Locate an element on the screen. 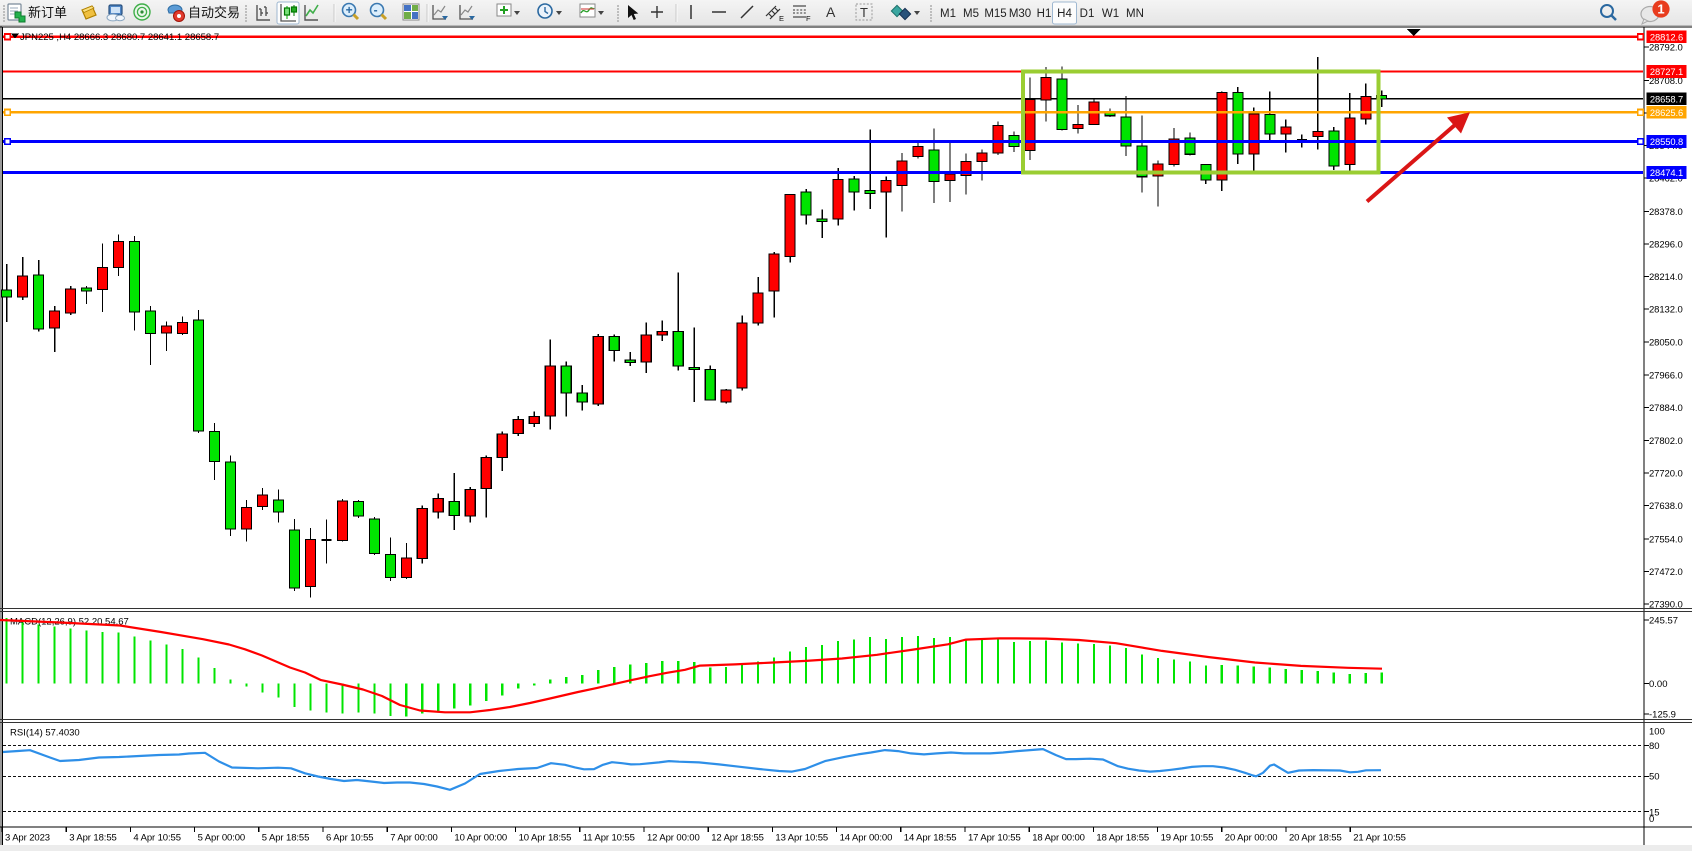  svg-text: 19 Apr 10:55 is located at coordinates (1187, 838).